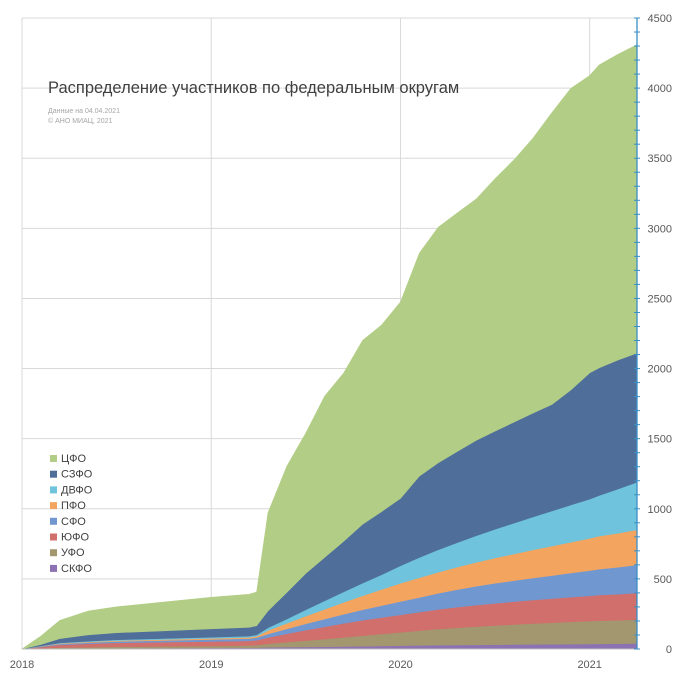 The height and width of the screenshot is (676, 676). Describe the element at coordinates (400, 665) in the screenshot. I see `x-tick-label: 2020` at that location.